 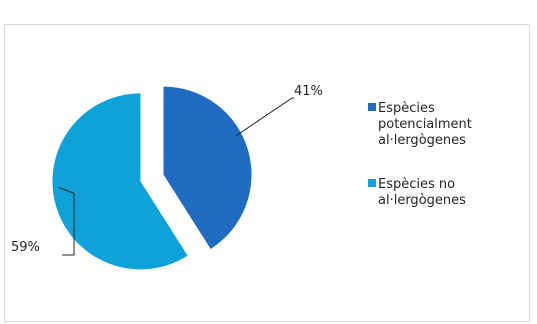 I want to click on legend-label-1-line-2: potencialment, so click(x=425, y=124).